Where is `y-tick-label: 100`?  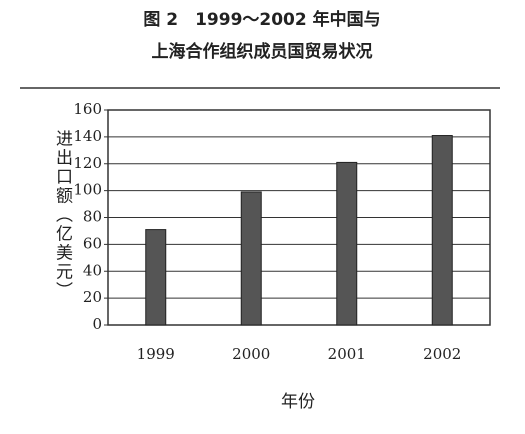
y-tick-label: 100 is located at coordinates (87, 190).